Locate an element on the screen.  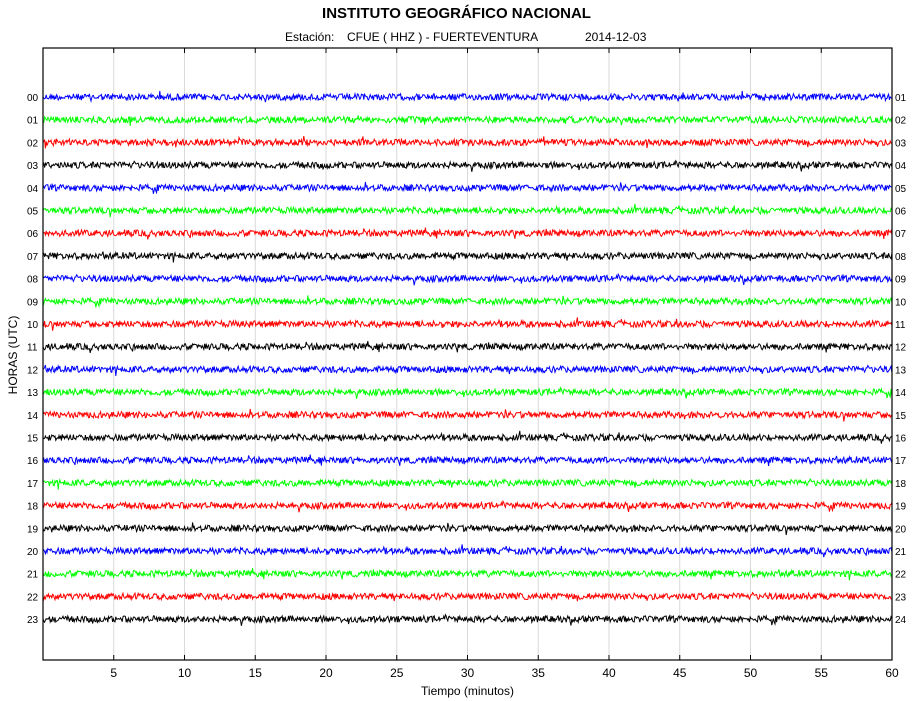
hour-label-right-08: 08 is located at coordinates (901, 257).